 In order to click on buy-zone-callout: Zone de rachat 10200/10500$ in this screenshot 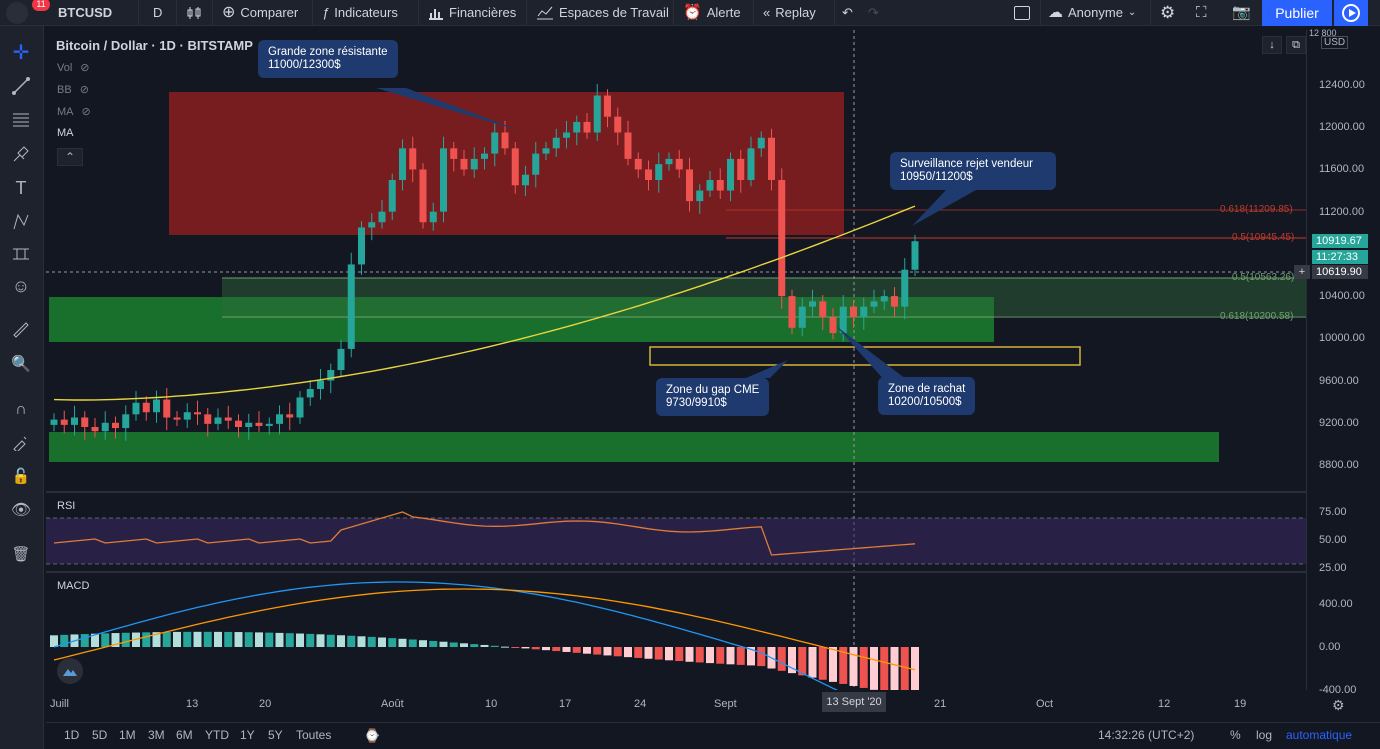, I will do `click(927, 396)`.